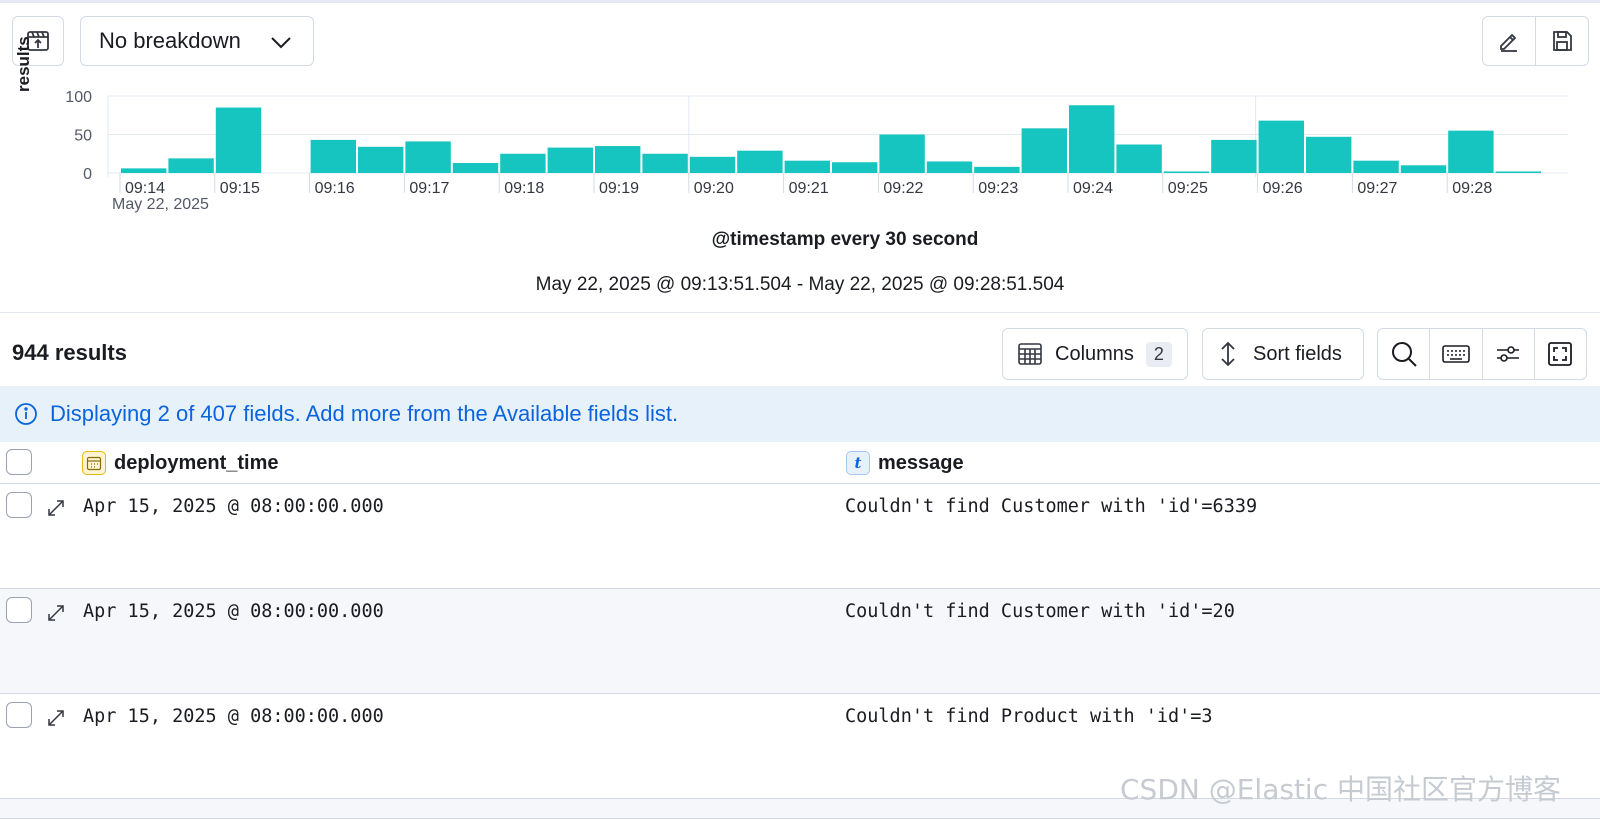  Describe the element at coordinates (800, 463) in the screenshot. I see `data-grid-header: deployment_time t message` at that location.